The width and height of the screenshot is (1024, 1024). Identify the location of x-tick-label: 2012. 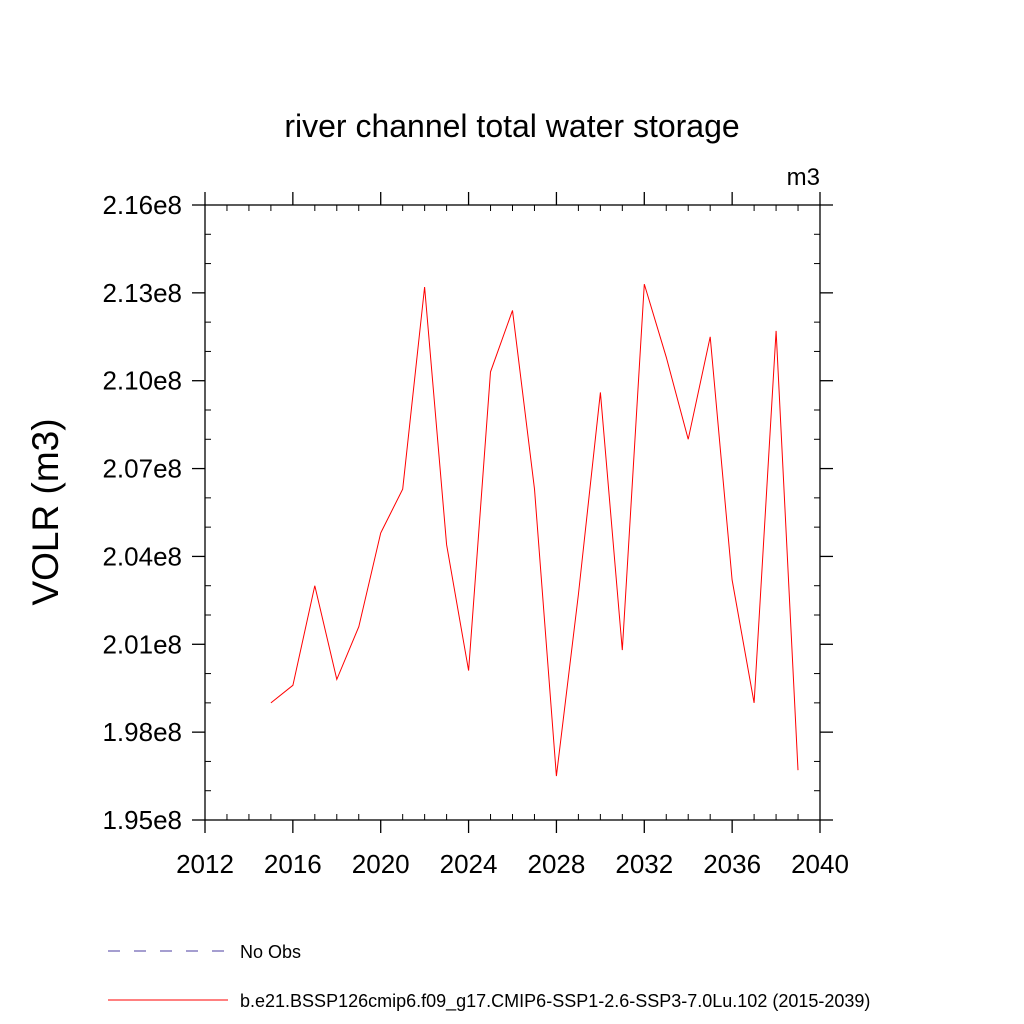
(205, 864).